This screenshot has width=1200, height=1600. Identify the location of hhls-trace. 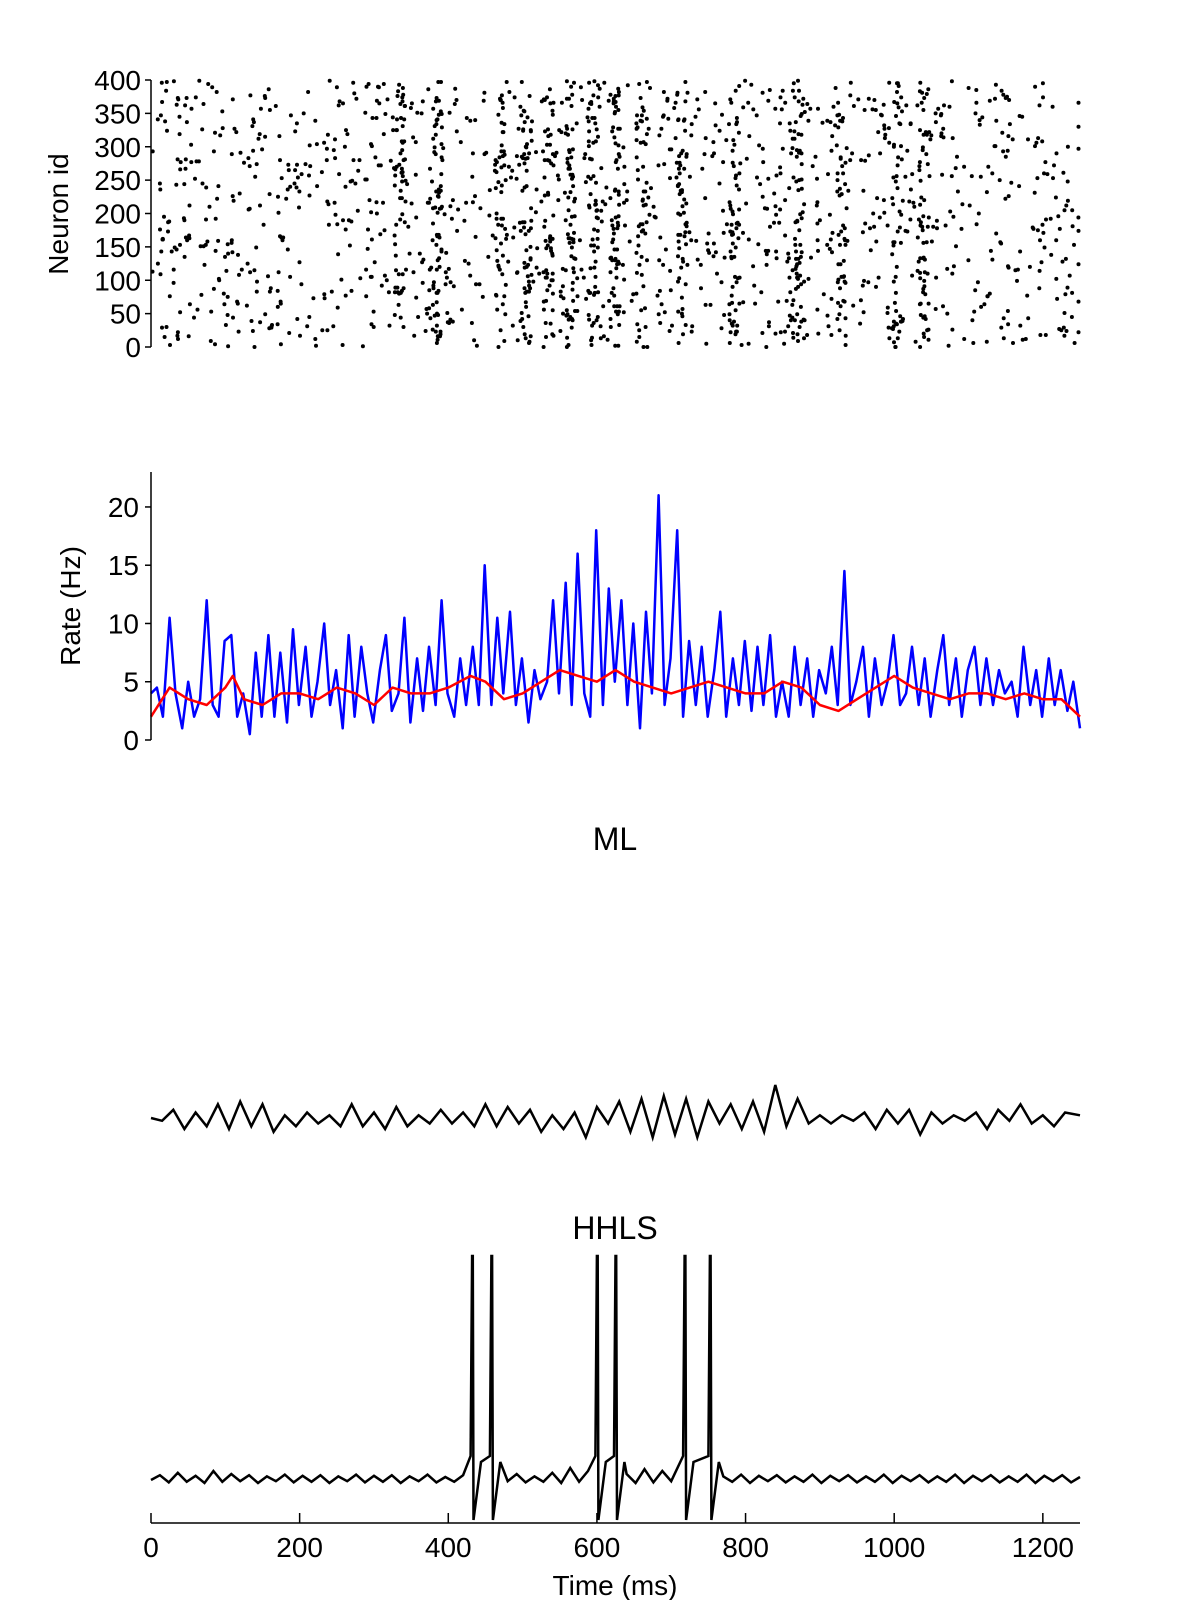
(615, 1387).